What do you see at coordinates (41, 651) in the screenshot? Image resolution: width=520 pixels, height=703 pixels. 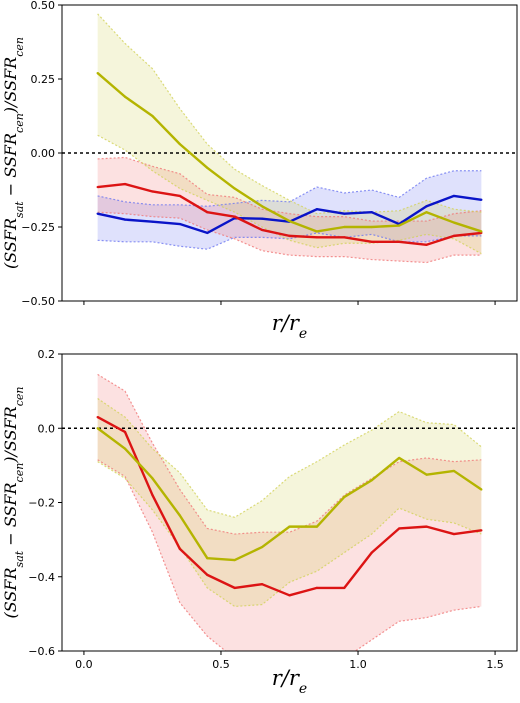 I see `y-tick-label-0: −0.6` at bounding box center [41, 651].